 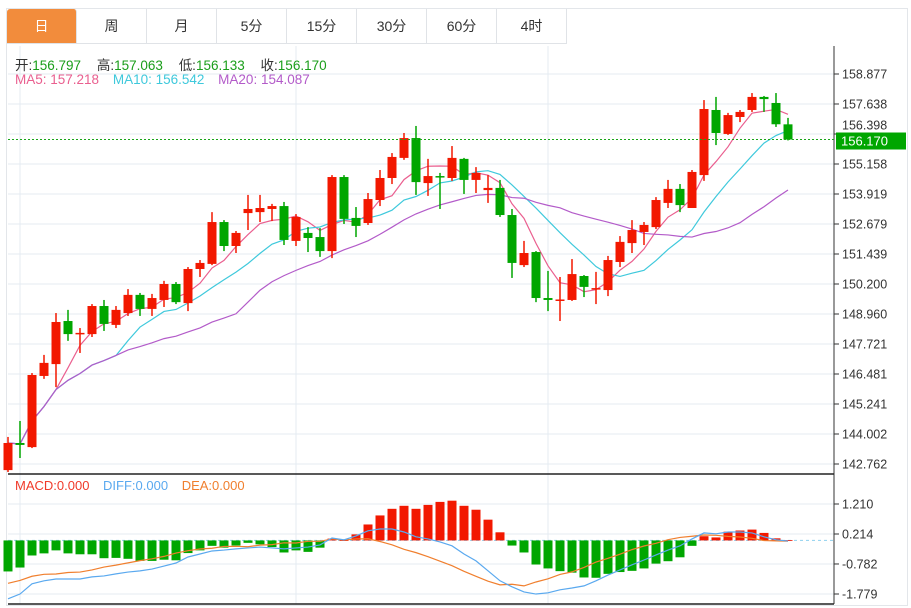 What do you see at coordinates (322, 26) in the screenshot?
I see `tab-15min: 15分` at bounding box center [322, 26].